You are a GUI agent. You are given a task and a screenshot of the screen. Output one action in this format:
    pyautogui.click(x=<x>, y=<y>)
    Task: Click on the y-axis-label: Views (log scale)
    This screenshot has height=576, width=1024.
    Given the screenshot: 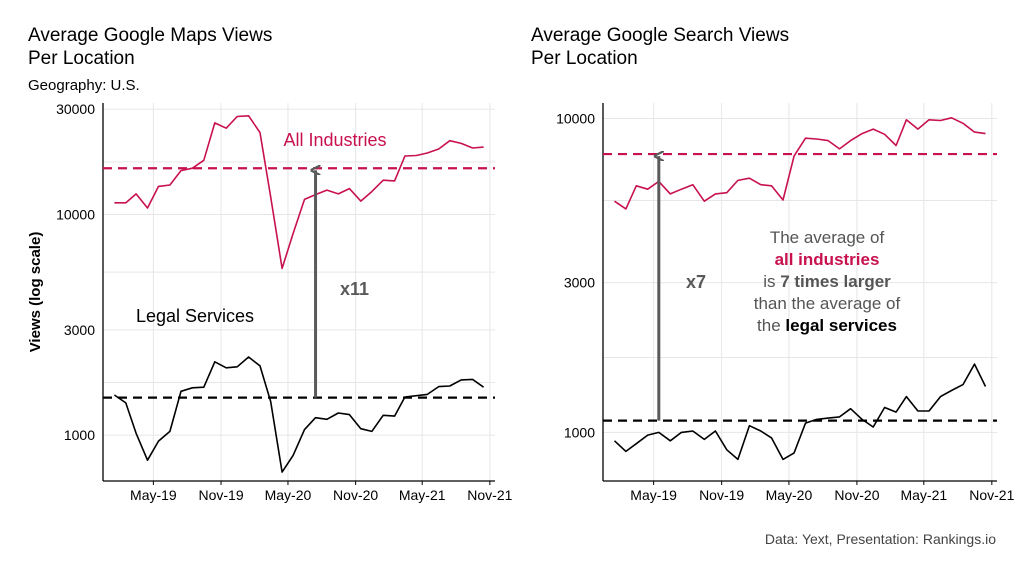 What is the action you would take?
    pyautogui.click(x=35, y=292)
    